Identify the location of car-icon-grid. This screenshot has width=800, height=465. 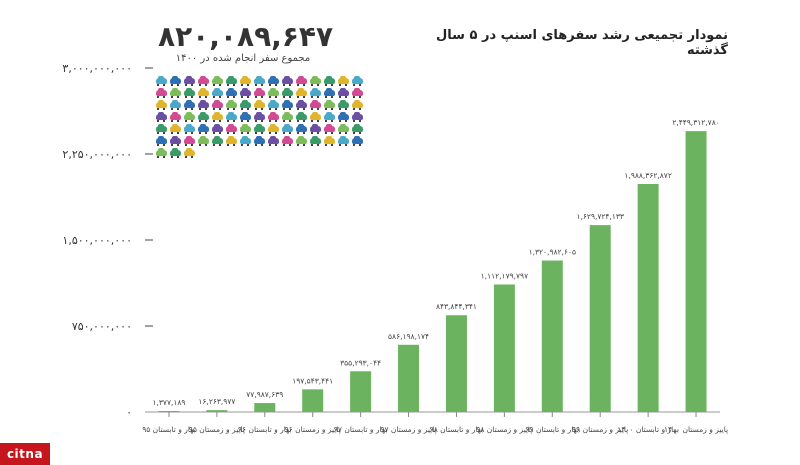
(260, 117).